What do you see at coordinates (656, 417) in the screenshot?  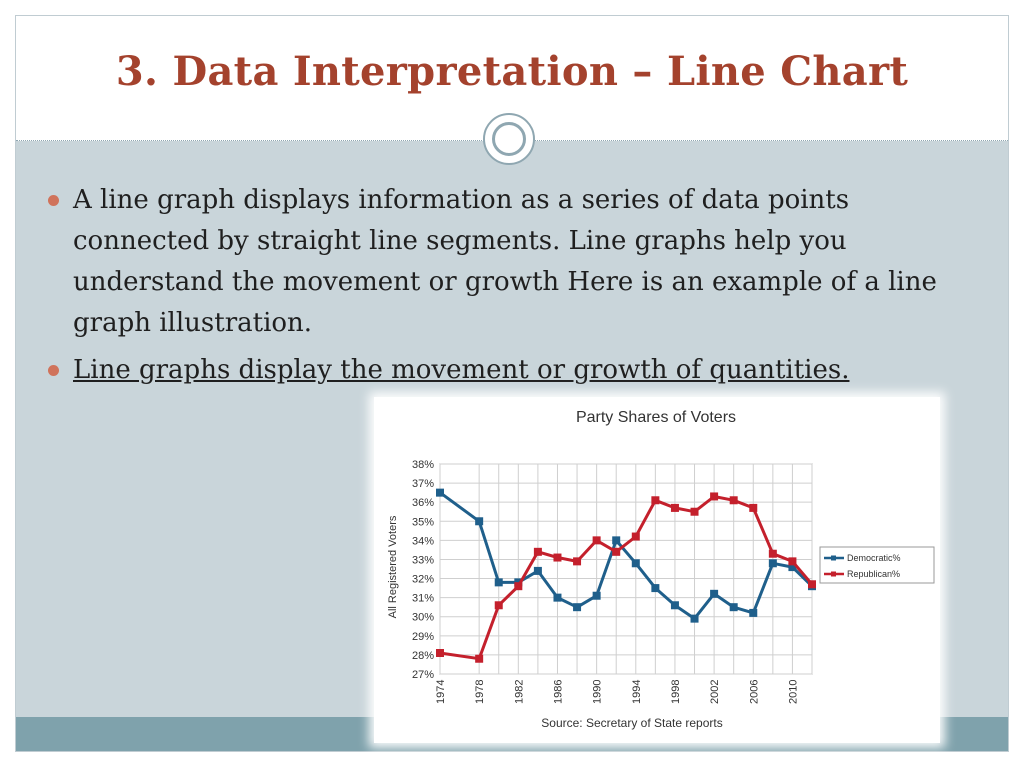 I see `chart-title: Party Shares of Voters` at bounding box center [656, 417].